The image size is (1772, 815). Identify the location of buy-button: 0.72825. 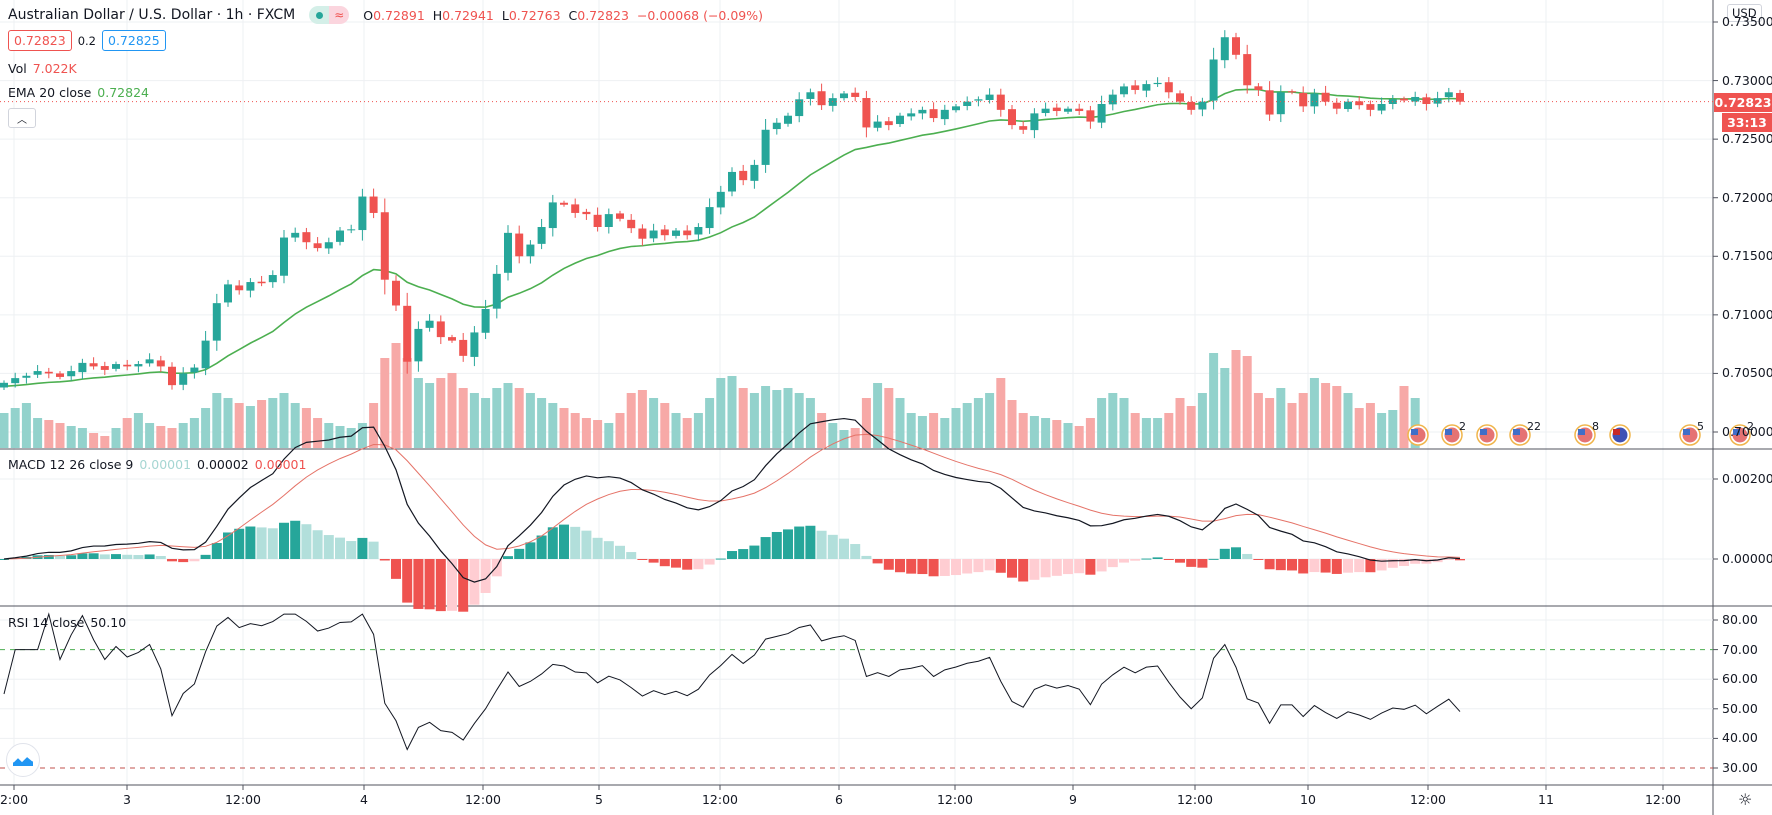
(134, 40).